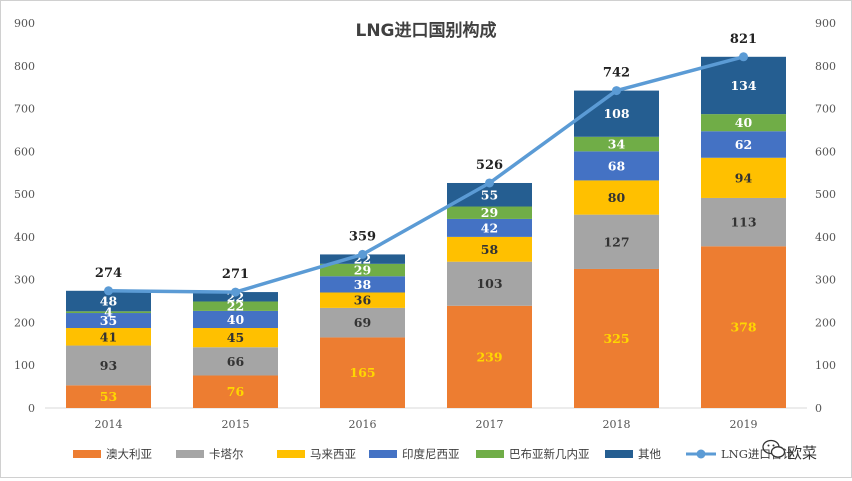 The height and width of the screenshot is (481, 852). Describe the element at coordinates (743, 85) in the screenshot. I see `data-label-2019-5: 134` at that location.